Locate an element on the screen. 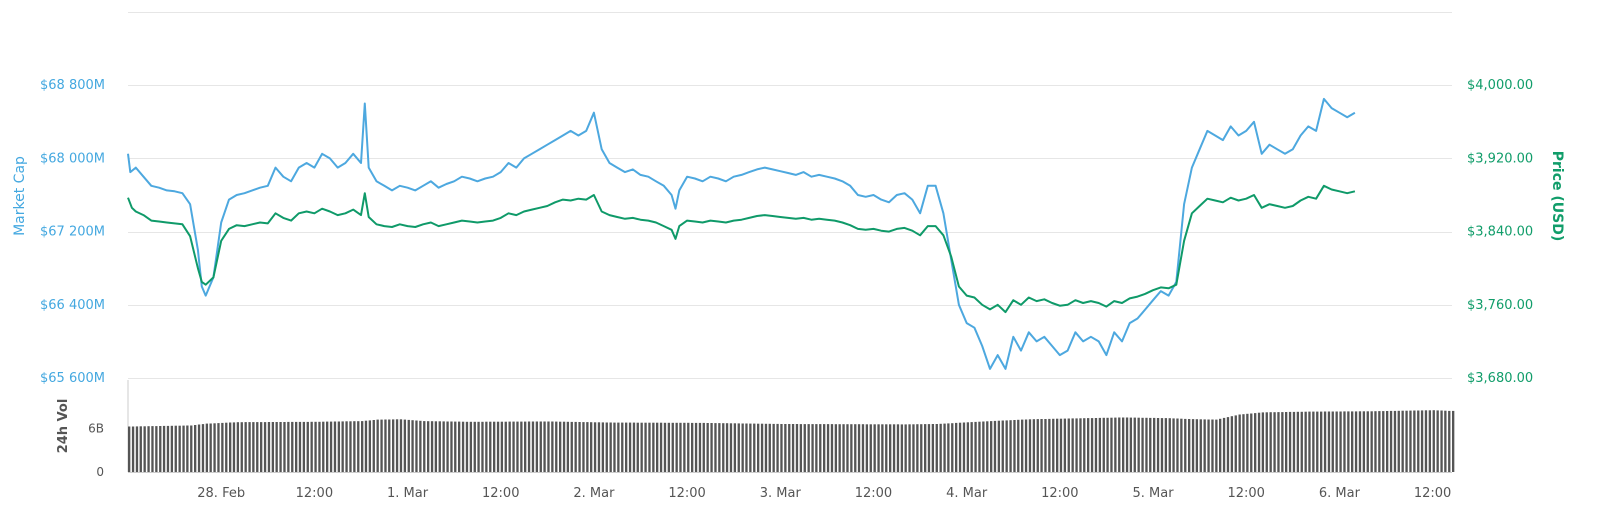 The width and height of the screenshot is (1600, 520). x-tick-label: 5. Mar is located at coordinates (1153, 493).